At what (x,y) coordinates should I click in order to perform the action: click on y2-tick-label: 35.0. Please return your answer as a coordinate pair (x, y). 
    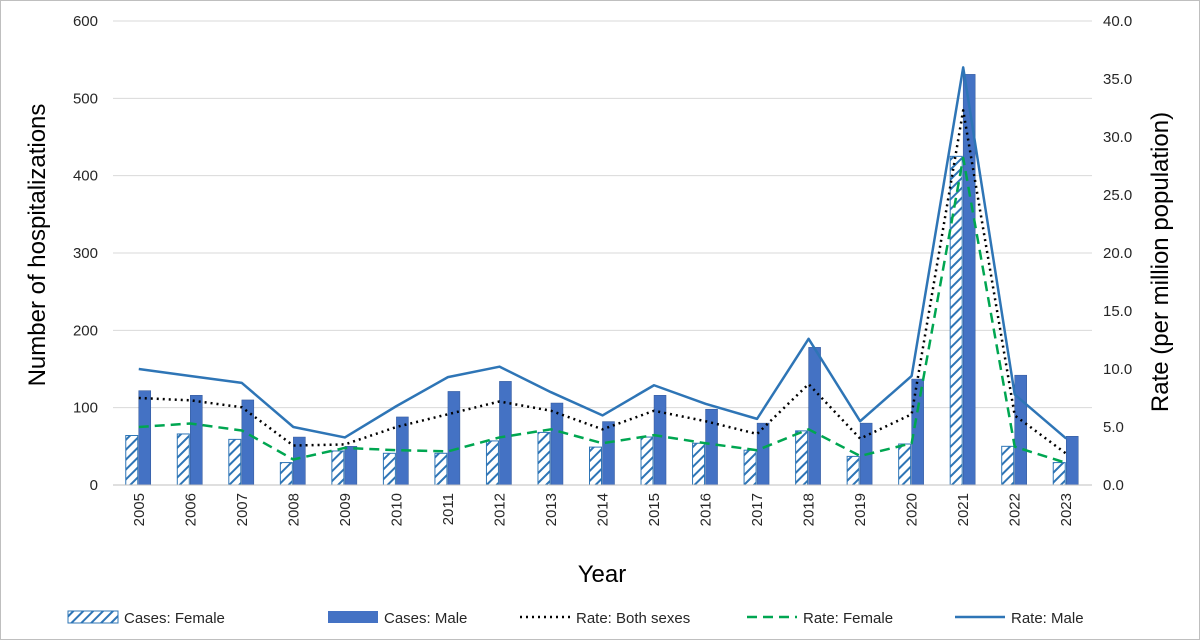
    Looking at the image, I should click on (1117, 79).